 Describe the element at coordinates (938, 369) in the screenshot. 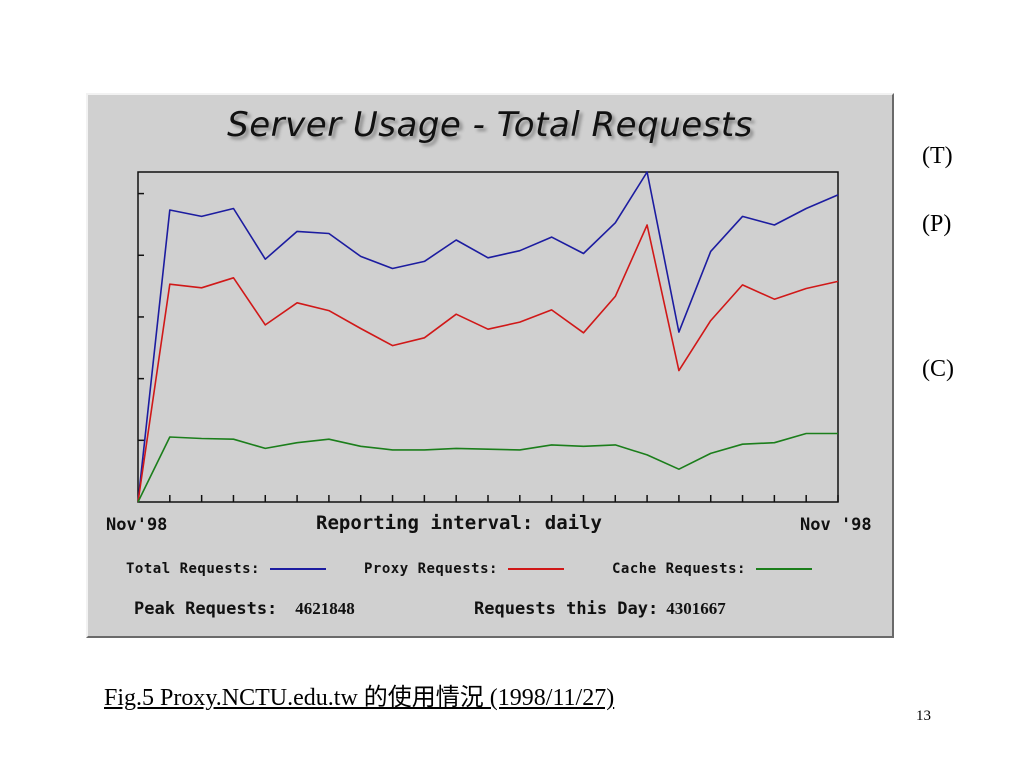

I see `marker-cache: (C)` at that location.